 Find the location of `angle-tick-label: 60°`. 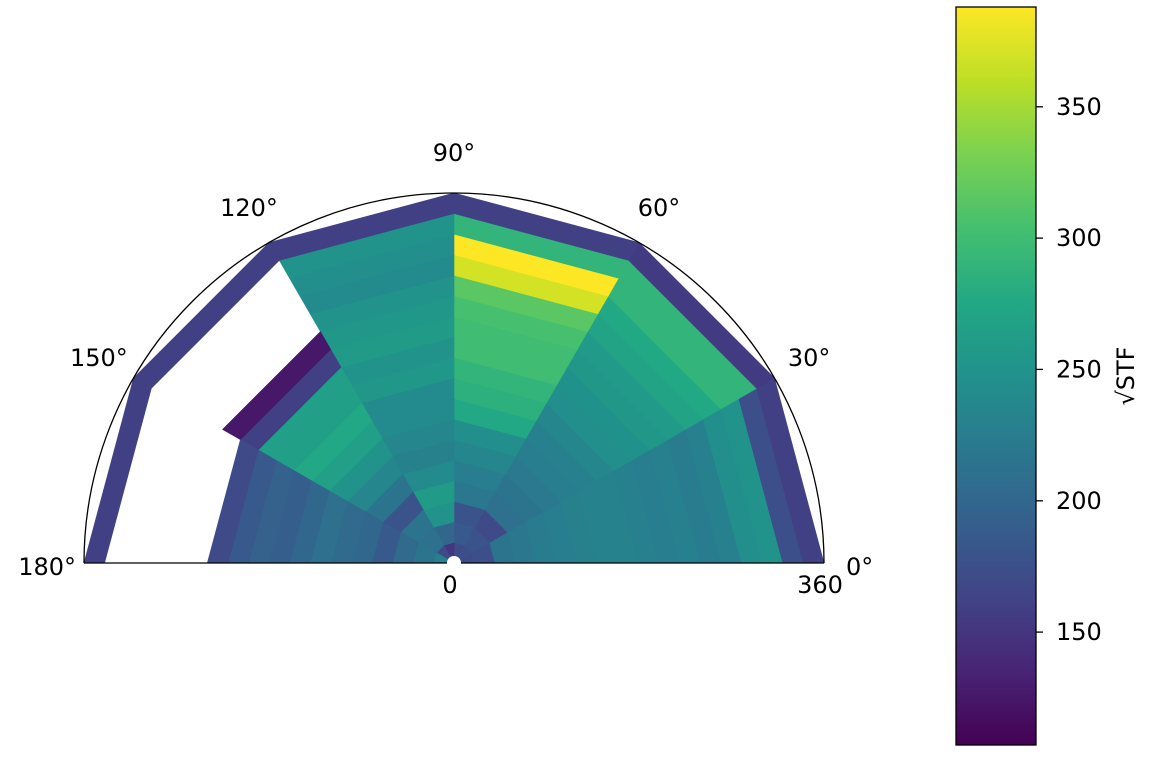

angle-tick-label: 60° is located at coordinates (659, 208).